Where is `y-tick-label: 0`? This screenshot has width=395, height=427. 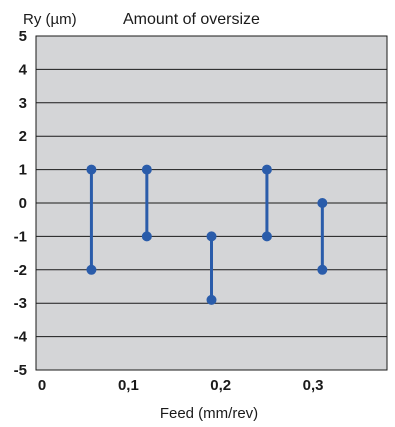 y-tick-label: 0 is located at coordinates (23, 203).